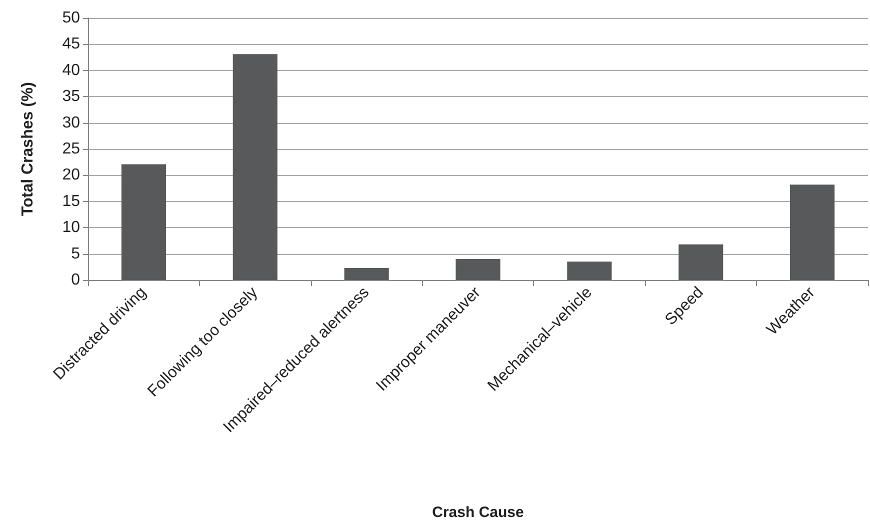 This screenshot has width=870, height=529. Describe the element at coordinates (75, 280) in the screenshot. I see `y-tick-label: 0` at that location.